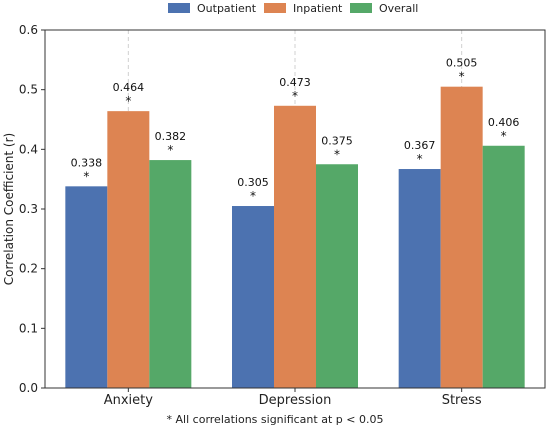 The image size is (550, 431). Describe the element at coordinates (318, 8) in the screenshot. I see `legend-label: Inpatient` at that location.